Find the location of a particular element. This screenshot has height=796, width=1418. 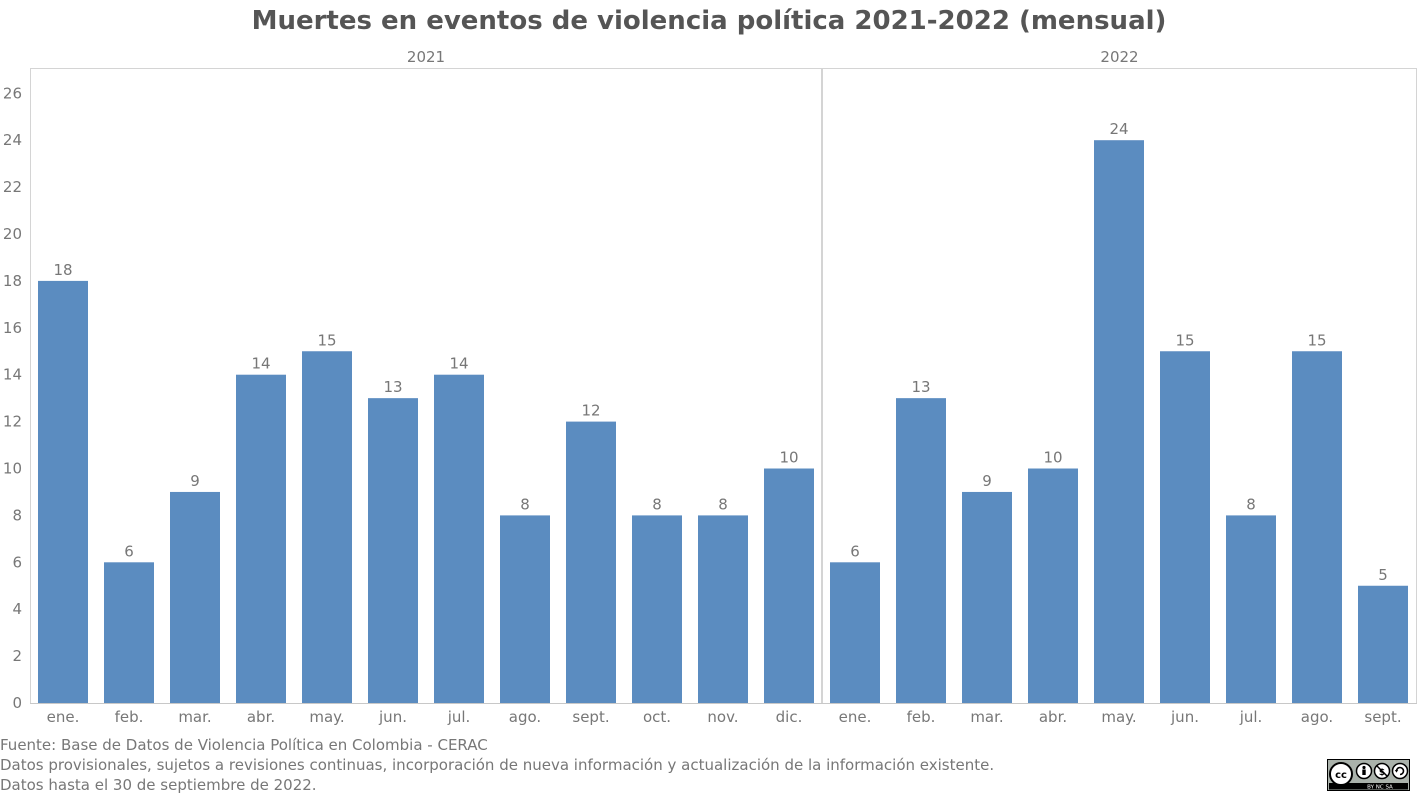

y-tick-label: 6 is located at coordinates (17, 562).